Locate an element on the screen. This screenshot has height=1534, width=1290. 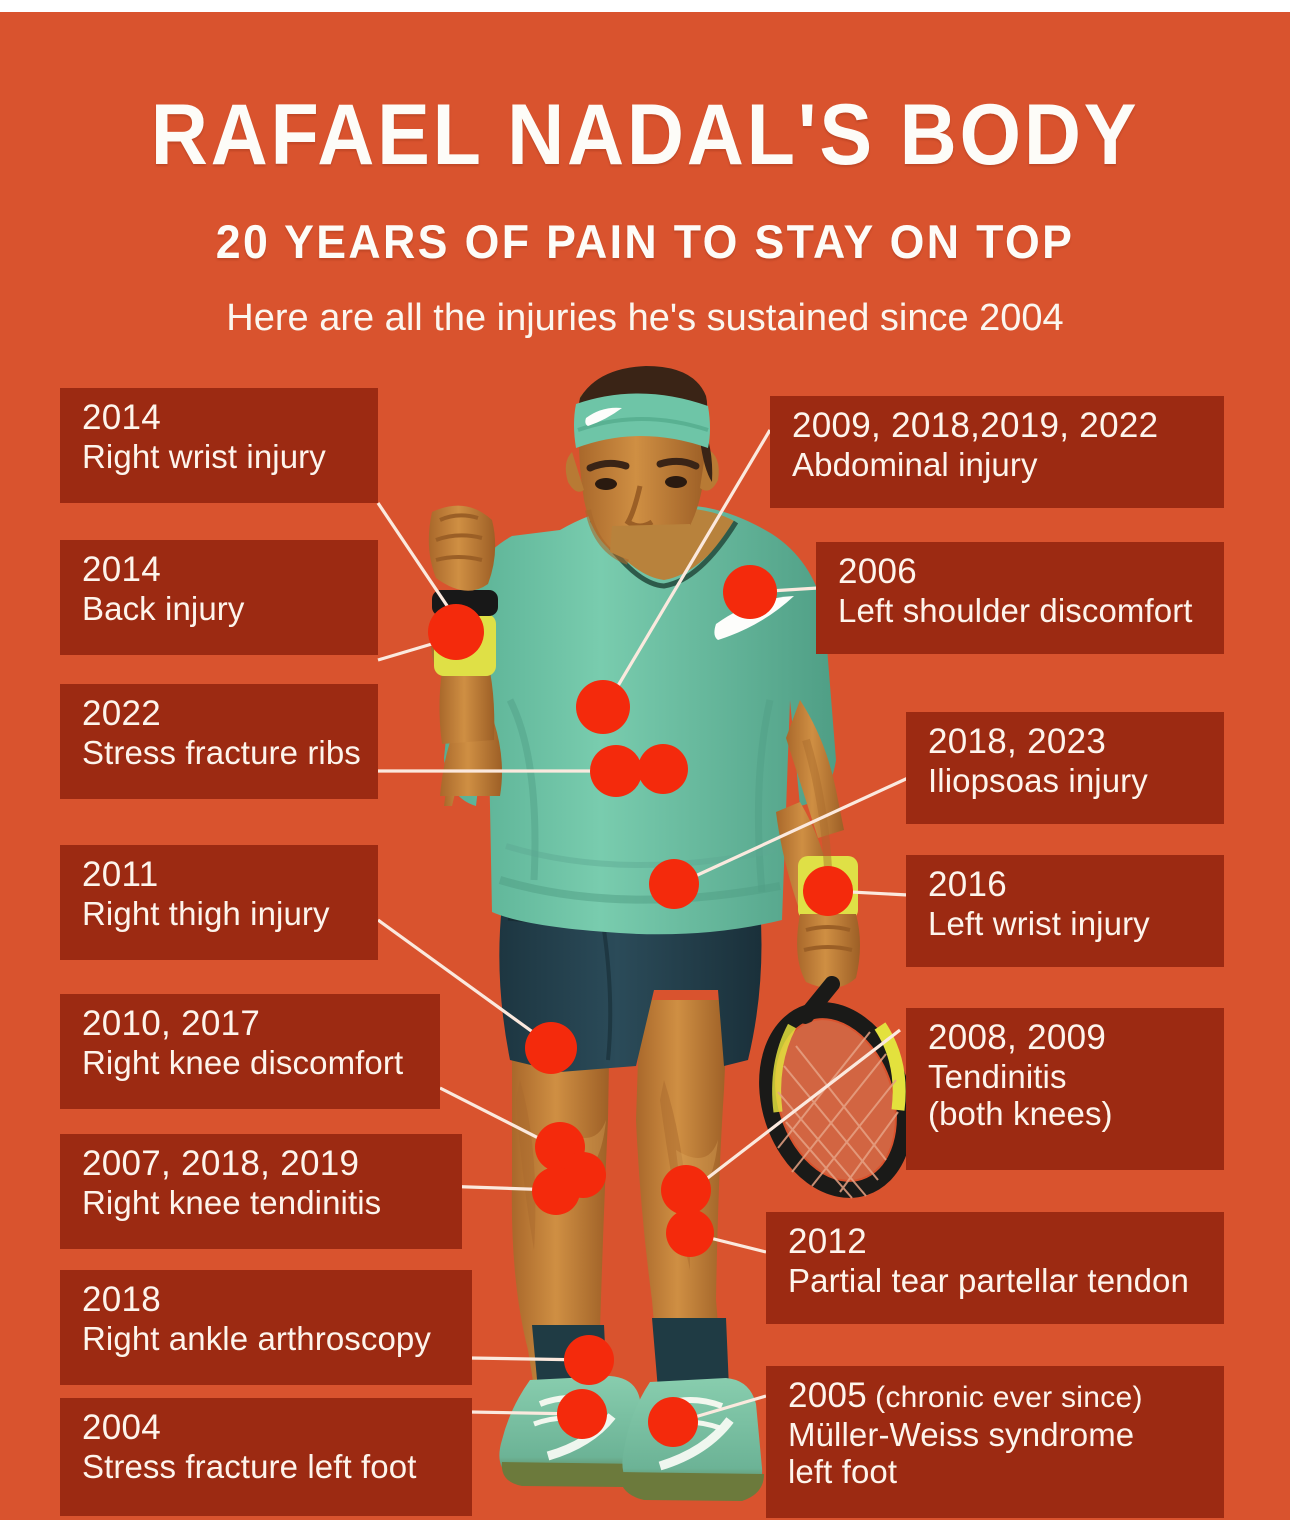
page-title: RAFAEL NADAL'S BODY is located at coordinates (645, 135).